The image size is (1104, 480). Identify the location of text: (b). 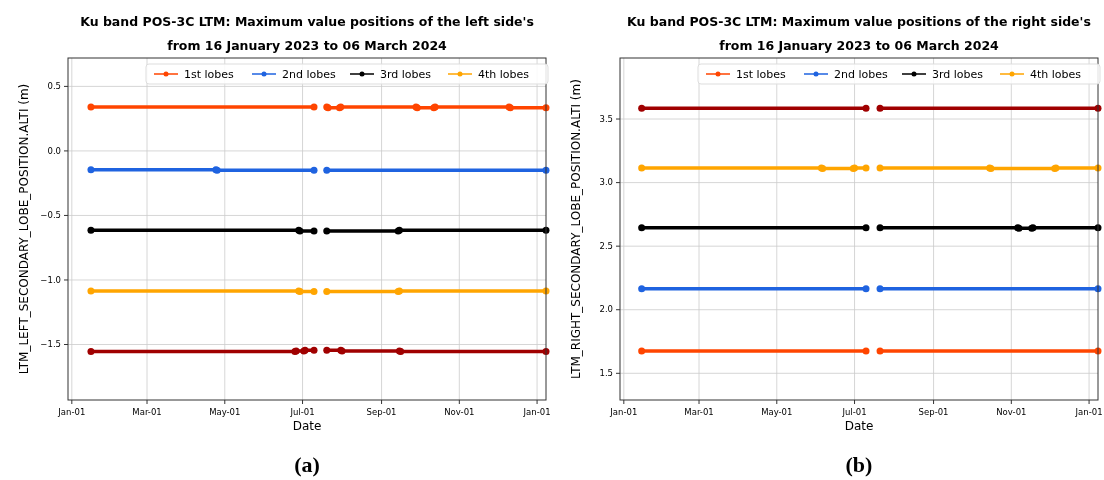
(859, 464).